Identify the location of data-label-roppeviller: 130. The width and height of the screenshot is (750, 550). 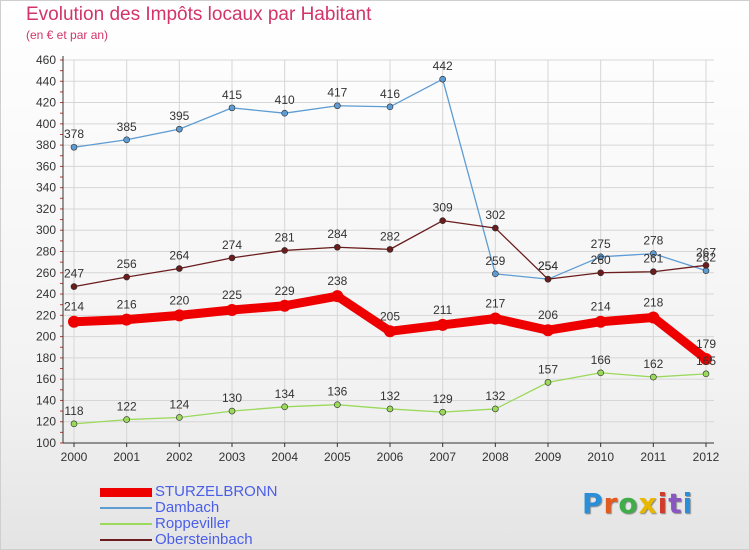
(232, 398).